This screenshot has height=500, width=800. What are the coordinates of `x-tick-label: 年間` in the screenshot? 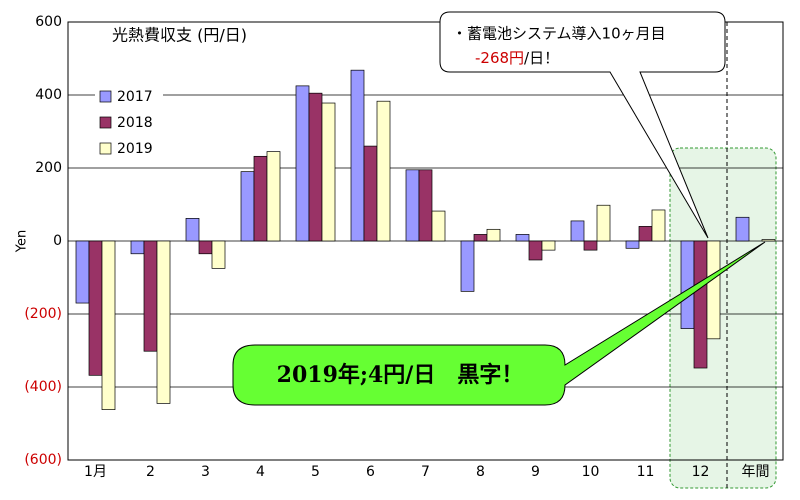 It's located at (756, 472).